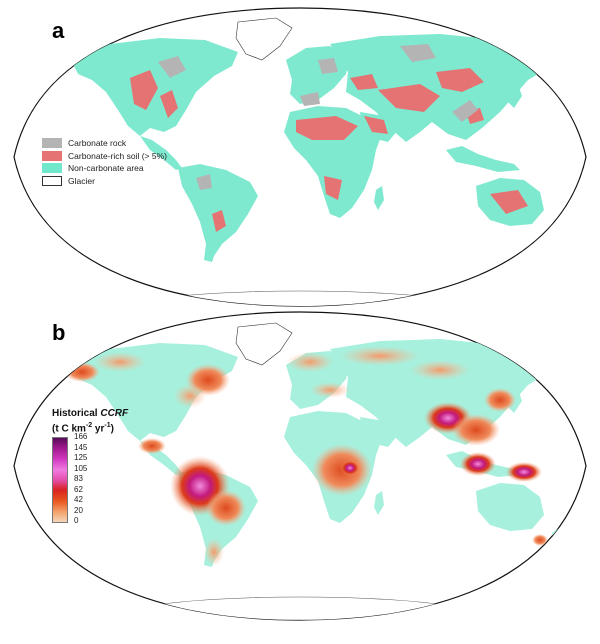 The width and height of the screenshot is (600, 644). What do you see at coordinates (515, 96) in the screenshot?
I see `japan` at bounding box center [515, 96].